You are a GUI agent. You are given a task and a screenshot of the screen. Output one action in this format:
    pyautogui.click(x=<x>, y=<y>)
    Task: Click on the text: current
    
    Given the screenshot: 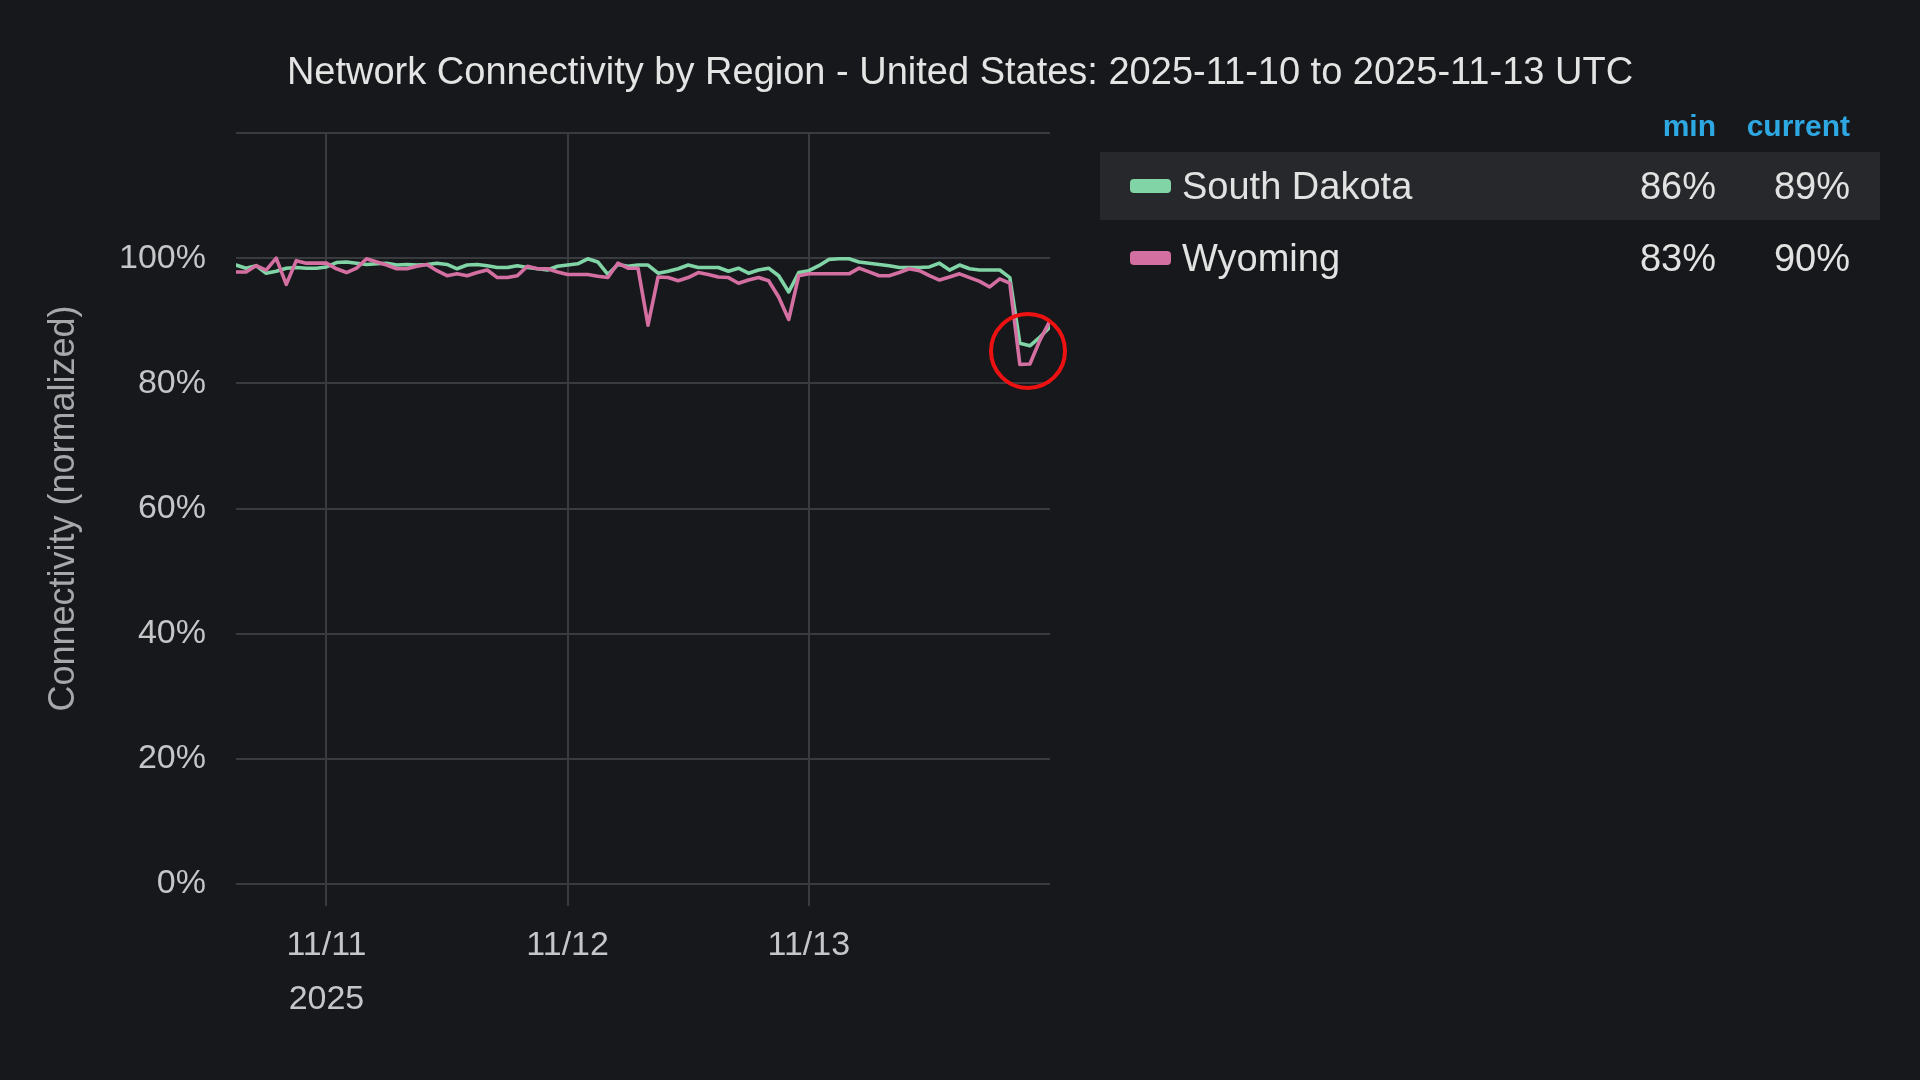 What is the action you would take?
    pyautogui.click(x=1797, y=126)
    